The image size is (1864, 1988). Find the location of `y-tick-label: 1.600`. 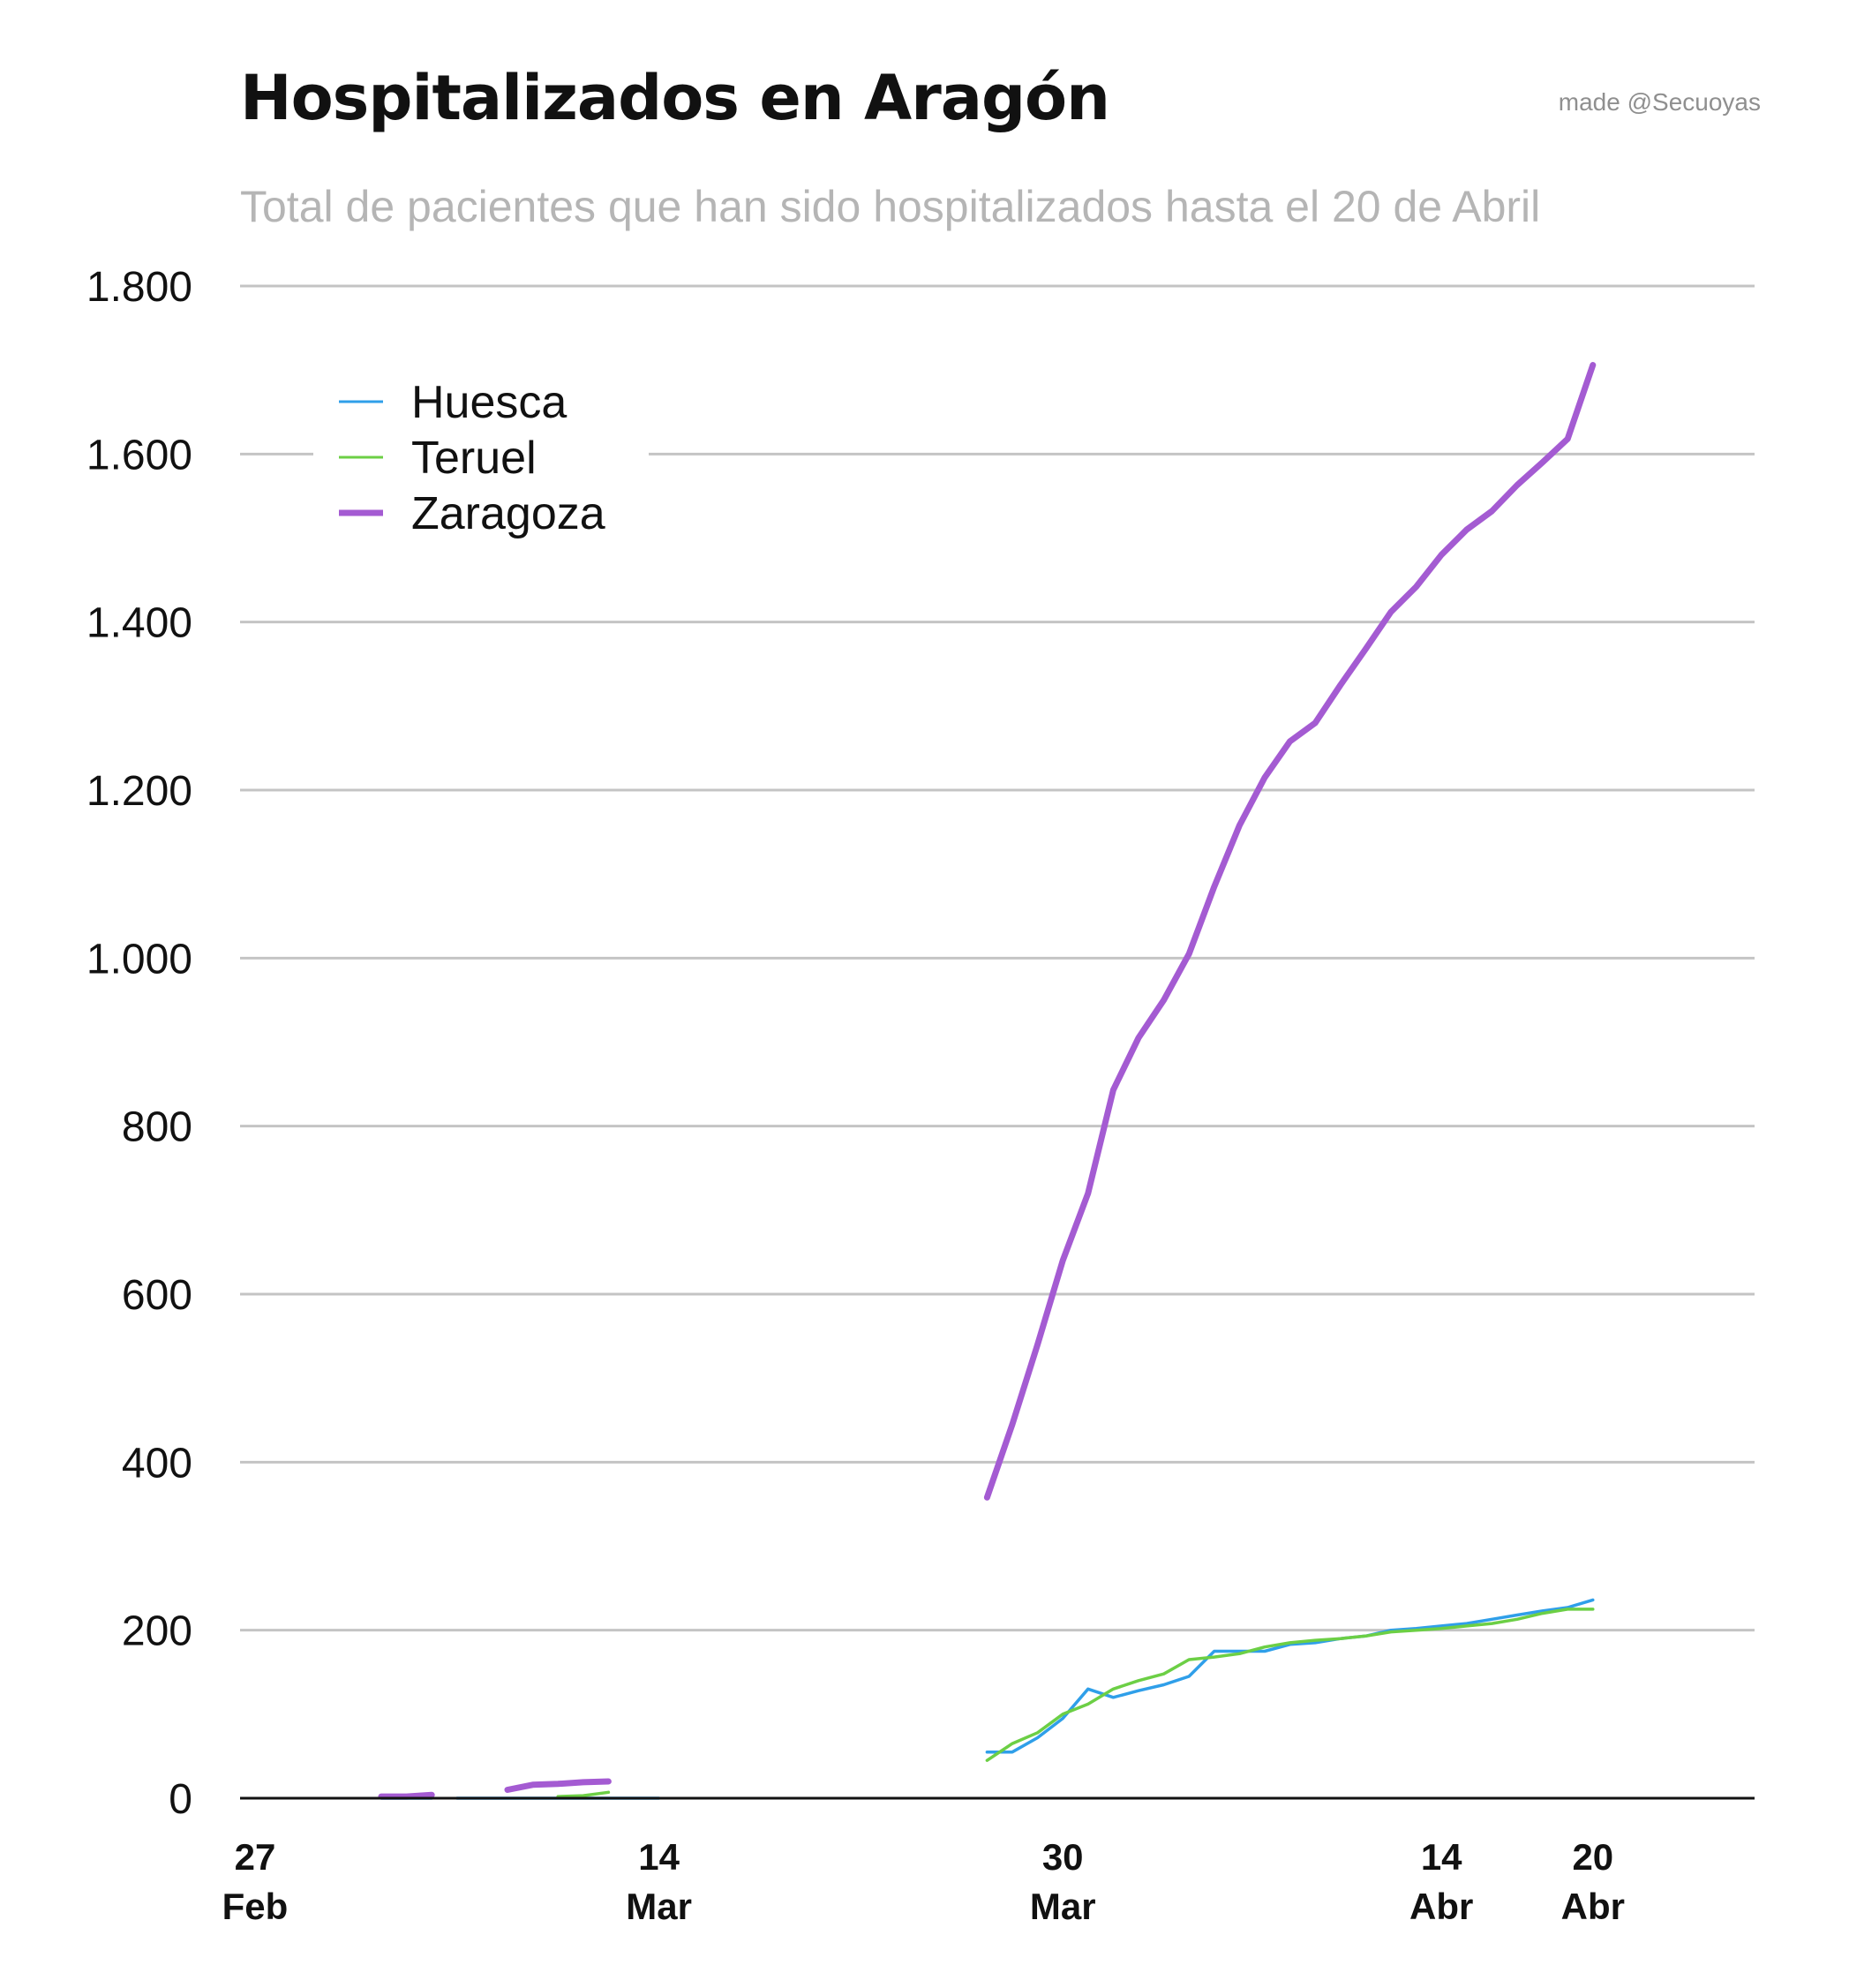

y-tick-label: 1.600 is located at coordinates (139, 455).